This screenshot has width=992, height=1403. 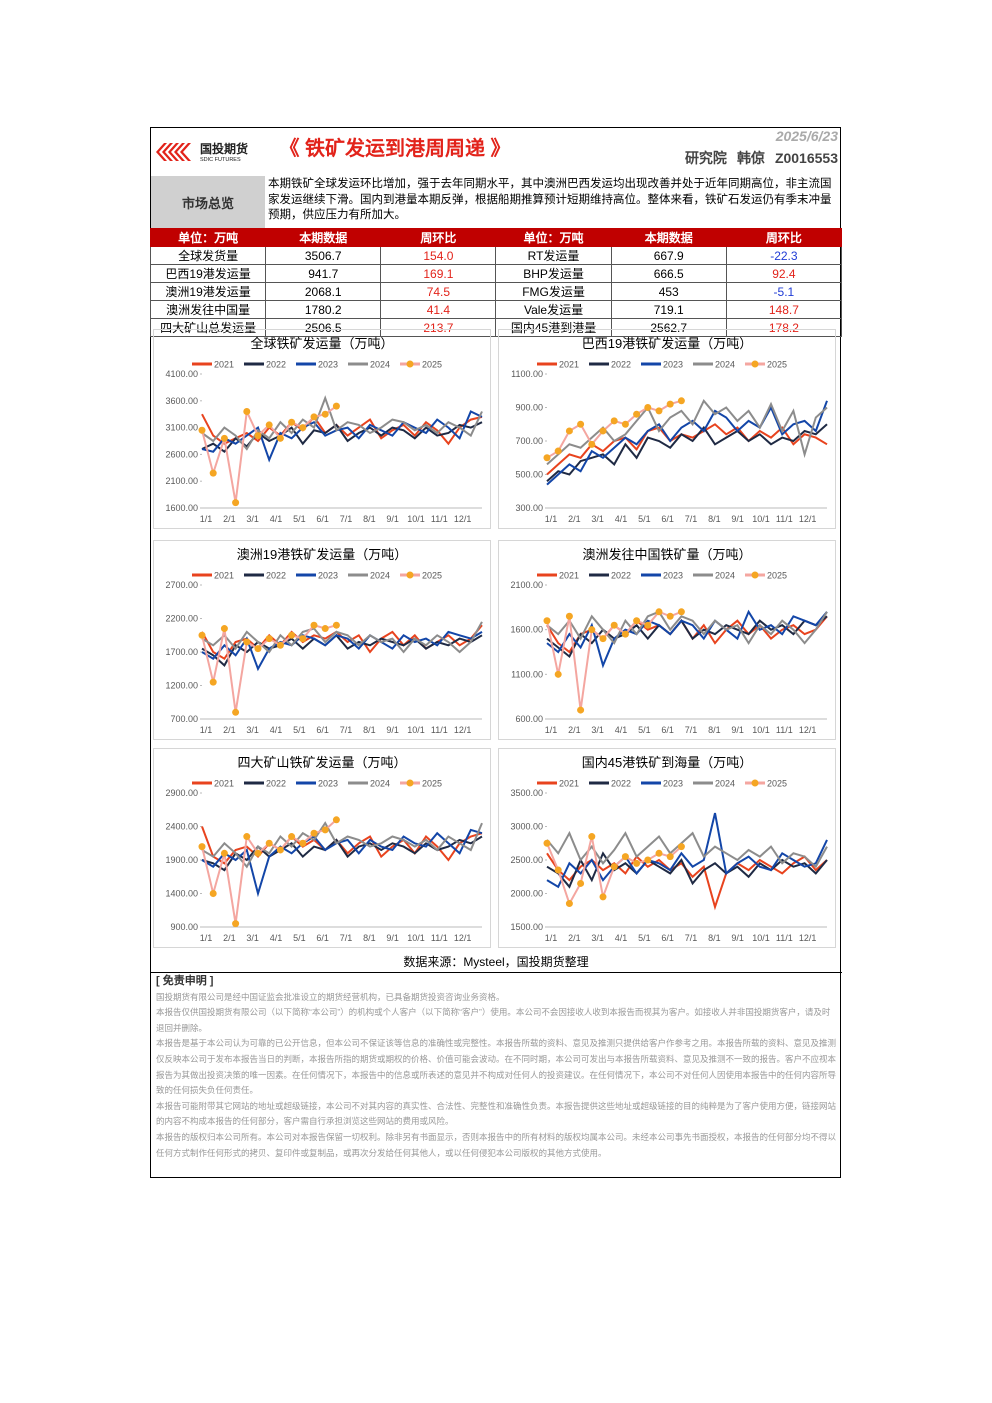 What do you see at coordinates (496, 291) in the screenshot?
I see `table-row: 澳洲19港发运量 2068.1 74.5 FMG发运量 453 -5.1` at bounding box center [496, 291].